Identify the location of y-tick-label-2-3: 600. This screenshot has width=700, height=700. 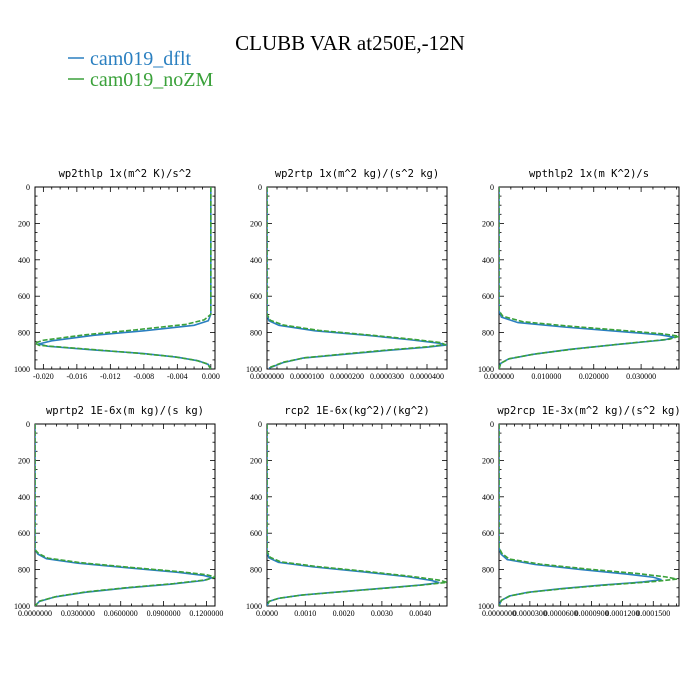
(488, 296).